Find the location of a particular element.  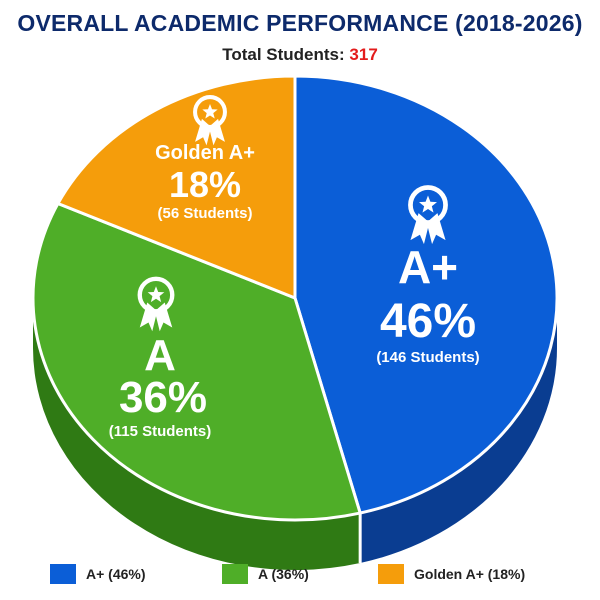

legend-swatch-aplus is located at coordinates (63, 574).